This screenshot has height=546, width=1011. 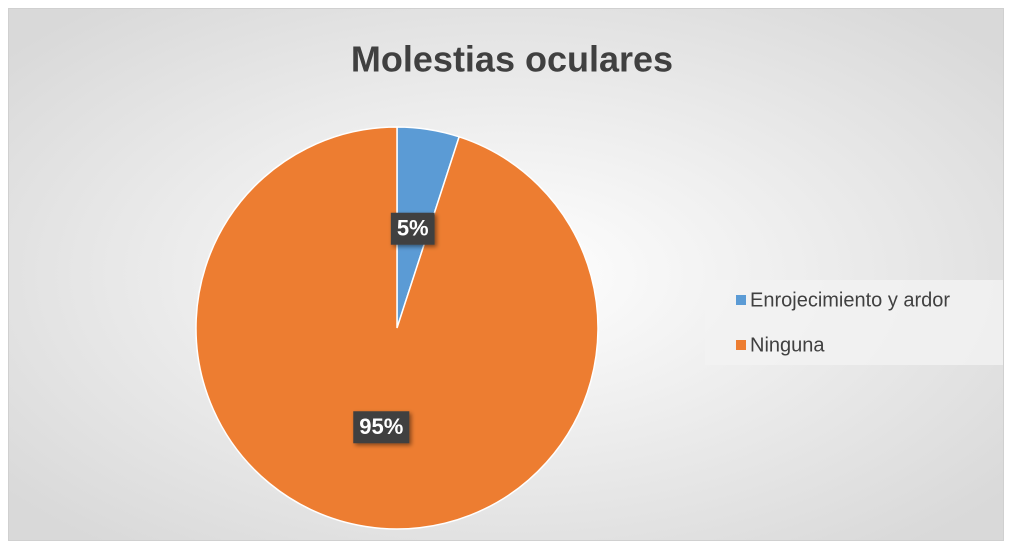 What do you see at coordinates (512, 59) in the screenshot?
I see `chart-title: Molestias oculares` at bounding box center [512, 59].